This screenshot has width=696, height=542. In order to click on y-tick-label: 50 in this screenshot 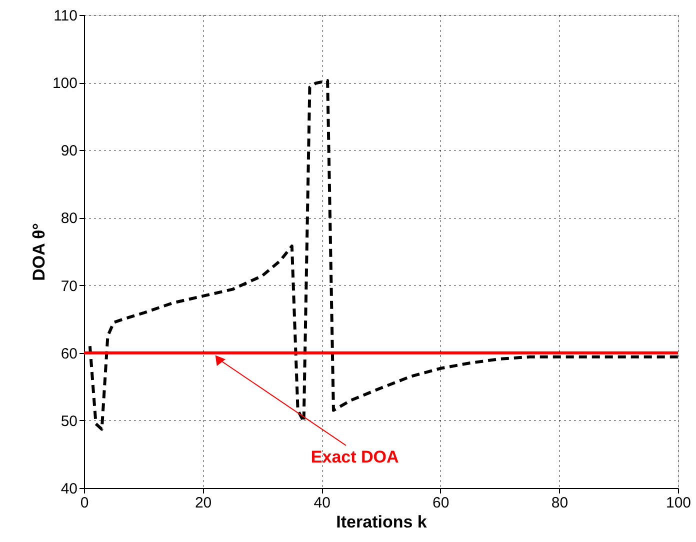, I will do `click(69, 421)`.